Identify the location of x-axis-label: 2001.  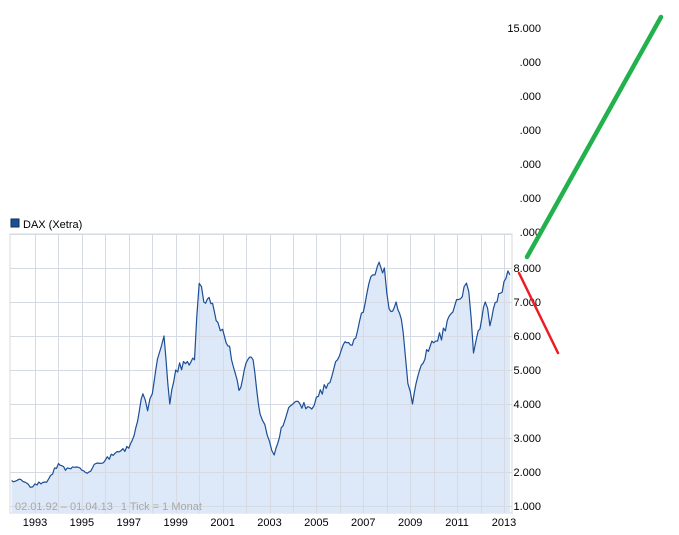
(222, 523).